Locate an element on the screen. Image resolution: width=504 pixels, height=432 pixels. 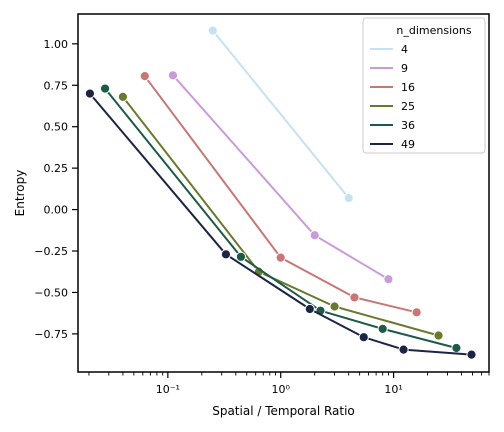
legend-title: n_dimensions is located at coordinates (433, 30).